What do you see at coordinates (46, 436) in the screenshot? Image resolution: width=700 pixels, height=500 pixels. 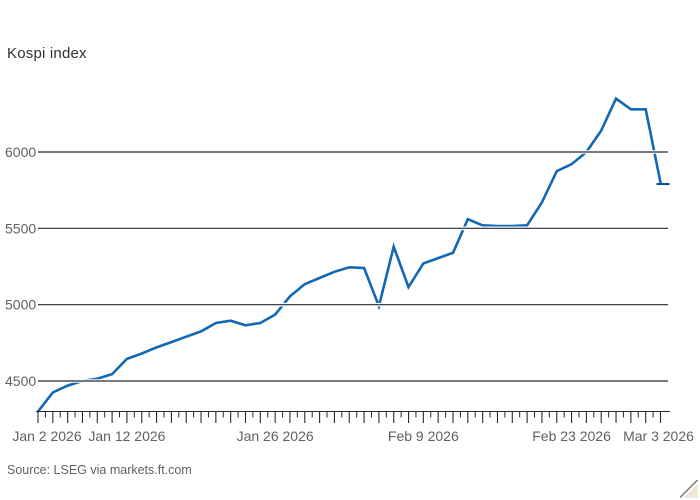 I see `x-axis-tick-label: Jan 2 2026` at bounding box center [46, 436].